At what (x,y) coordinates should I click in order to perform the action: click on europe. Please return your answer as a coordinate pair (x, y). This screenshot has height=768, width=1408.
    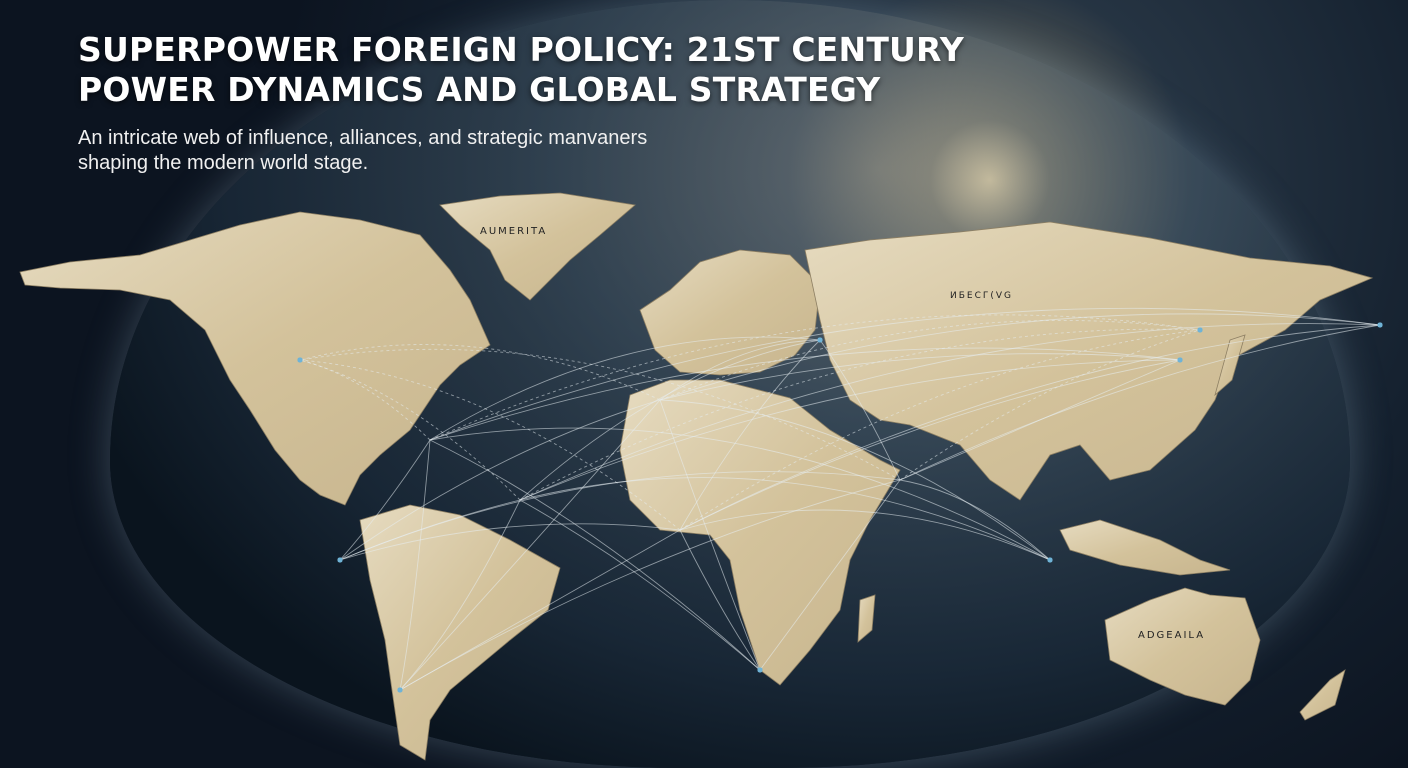
    Looking at the image, I should click on (730, 312).